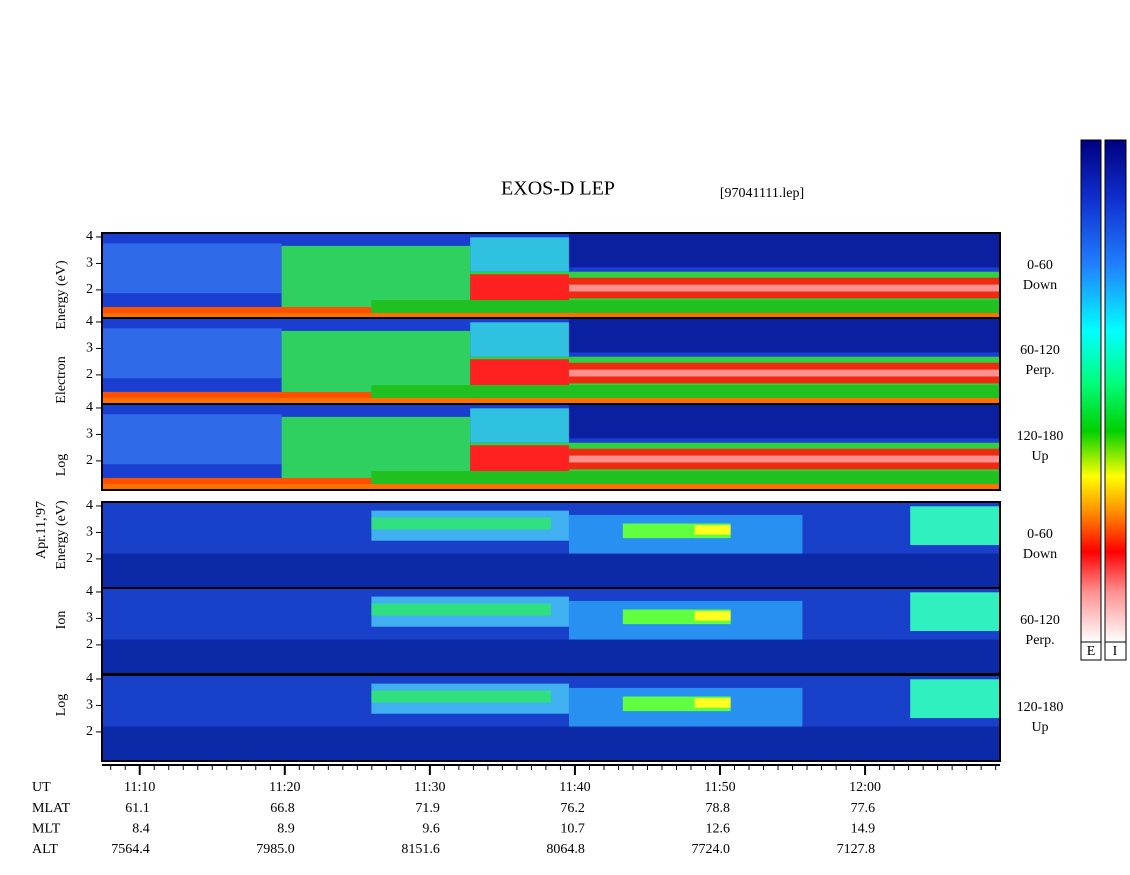  I want to click on row-label: ALT, so click(45, 849).